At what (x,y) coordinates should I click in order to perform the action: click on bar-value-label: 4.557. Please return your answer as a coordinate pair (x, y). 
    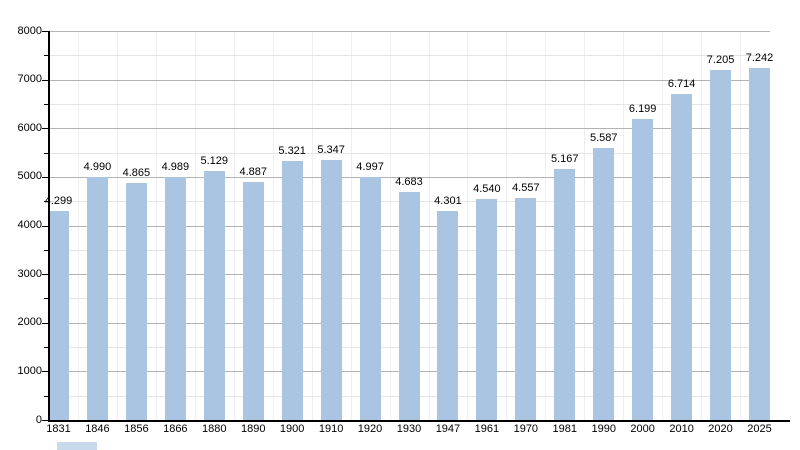
    Looking at the image, I should click on (526, 188).